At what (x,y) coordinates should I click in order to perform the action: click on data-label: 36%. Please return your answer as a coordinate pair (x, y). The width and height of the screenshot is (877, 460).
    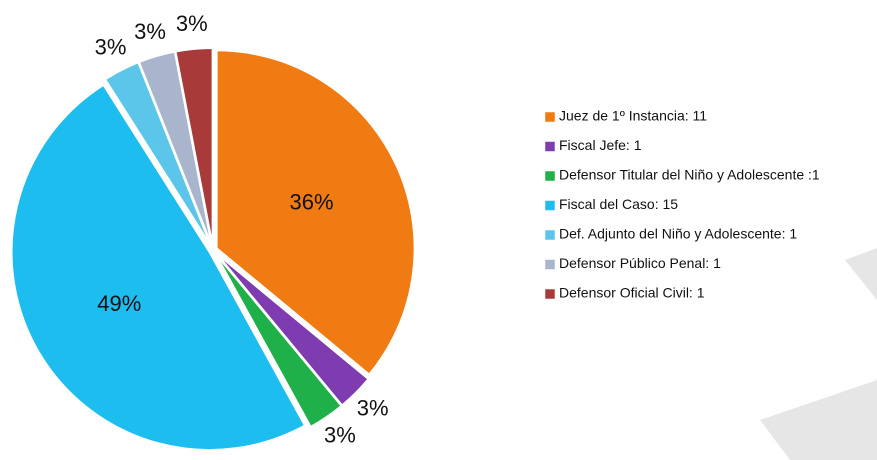
    Looking at the image, I should click on (312, 201).